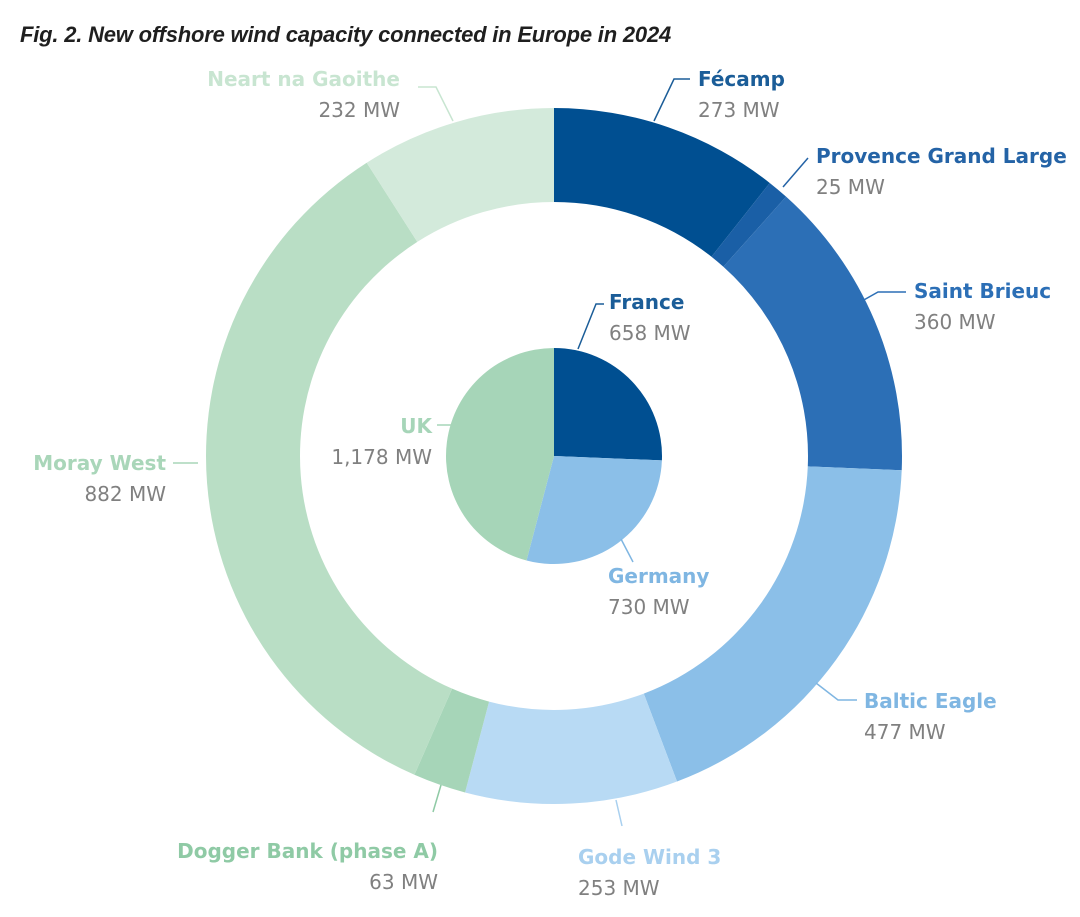 This screenshot has height=917, width=1080. I want to click on inner-leader-germany, so click(627, 550).